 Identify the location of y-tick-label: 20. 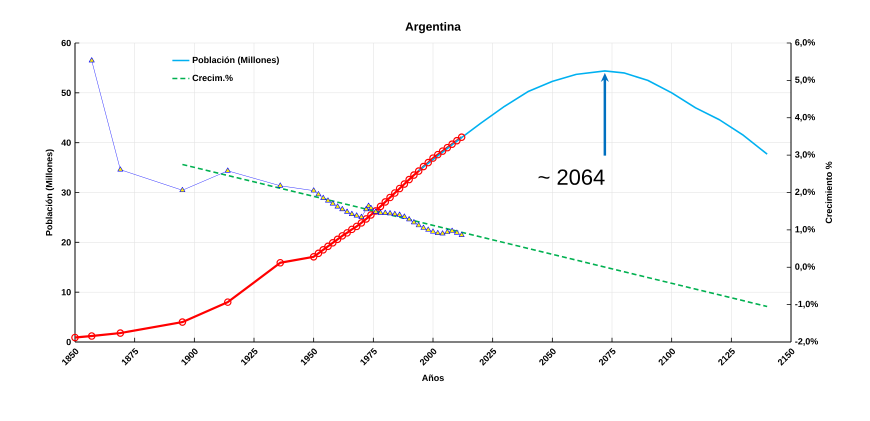
(66, 242).